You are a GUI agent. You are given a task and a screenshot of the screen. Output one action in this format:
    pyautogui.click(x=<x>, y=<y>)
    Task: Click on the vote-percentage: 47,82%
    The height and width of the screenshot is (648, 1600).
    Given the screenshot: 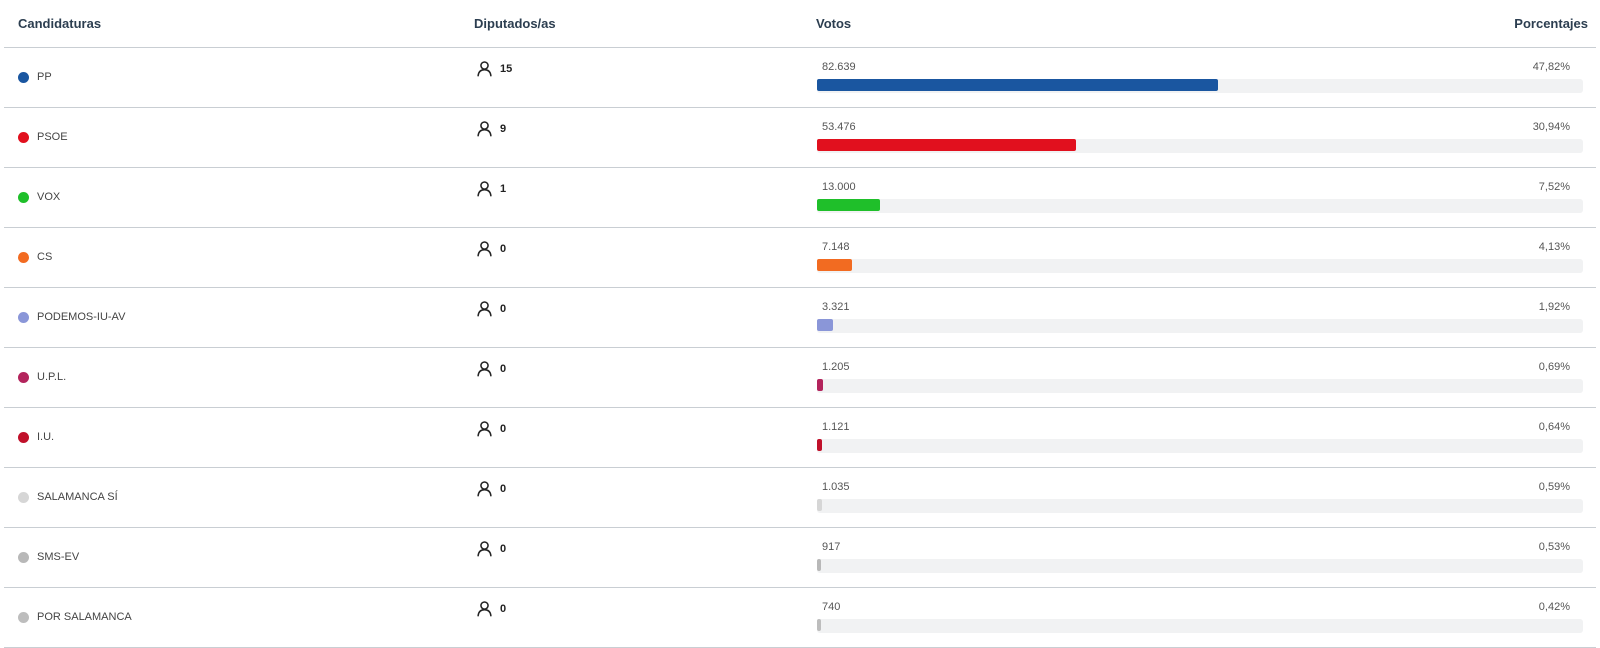 What is the action you would take?
    pyautogui.click(x=1551, y=67)
    